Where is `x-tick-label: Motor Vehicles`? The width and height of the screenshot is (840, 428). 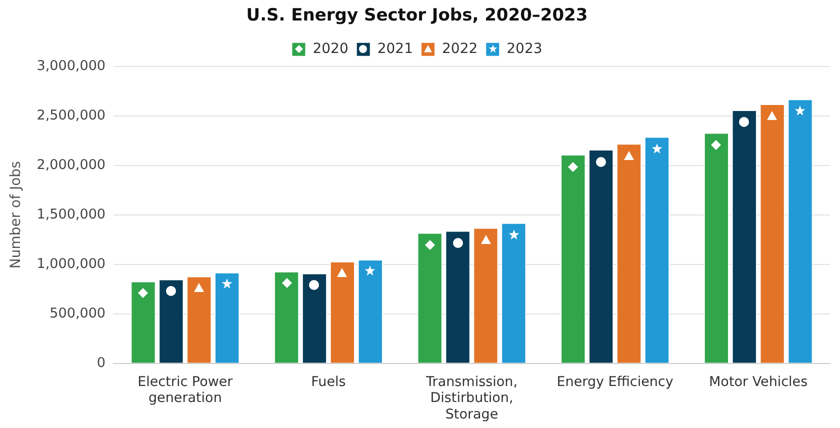 x-tick-label: Motor Vehicles is located at coordinates (758, 382).